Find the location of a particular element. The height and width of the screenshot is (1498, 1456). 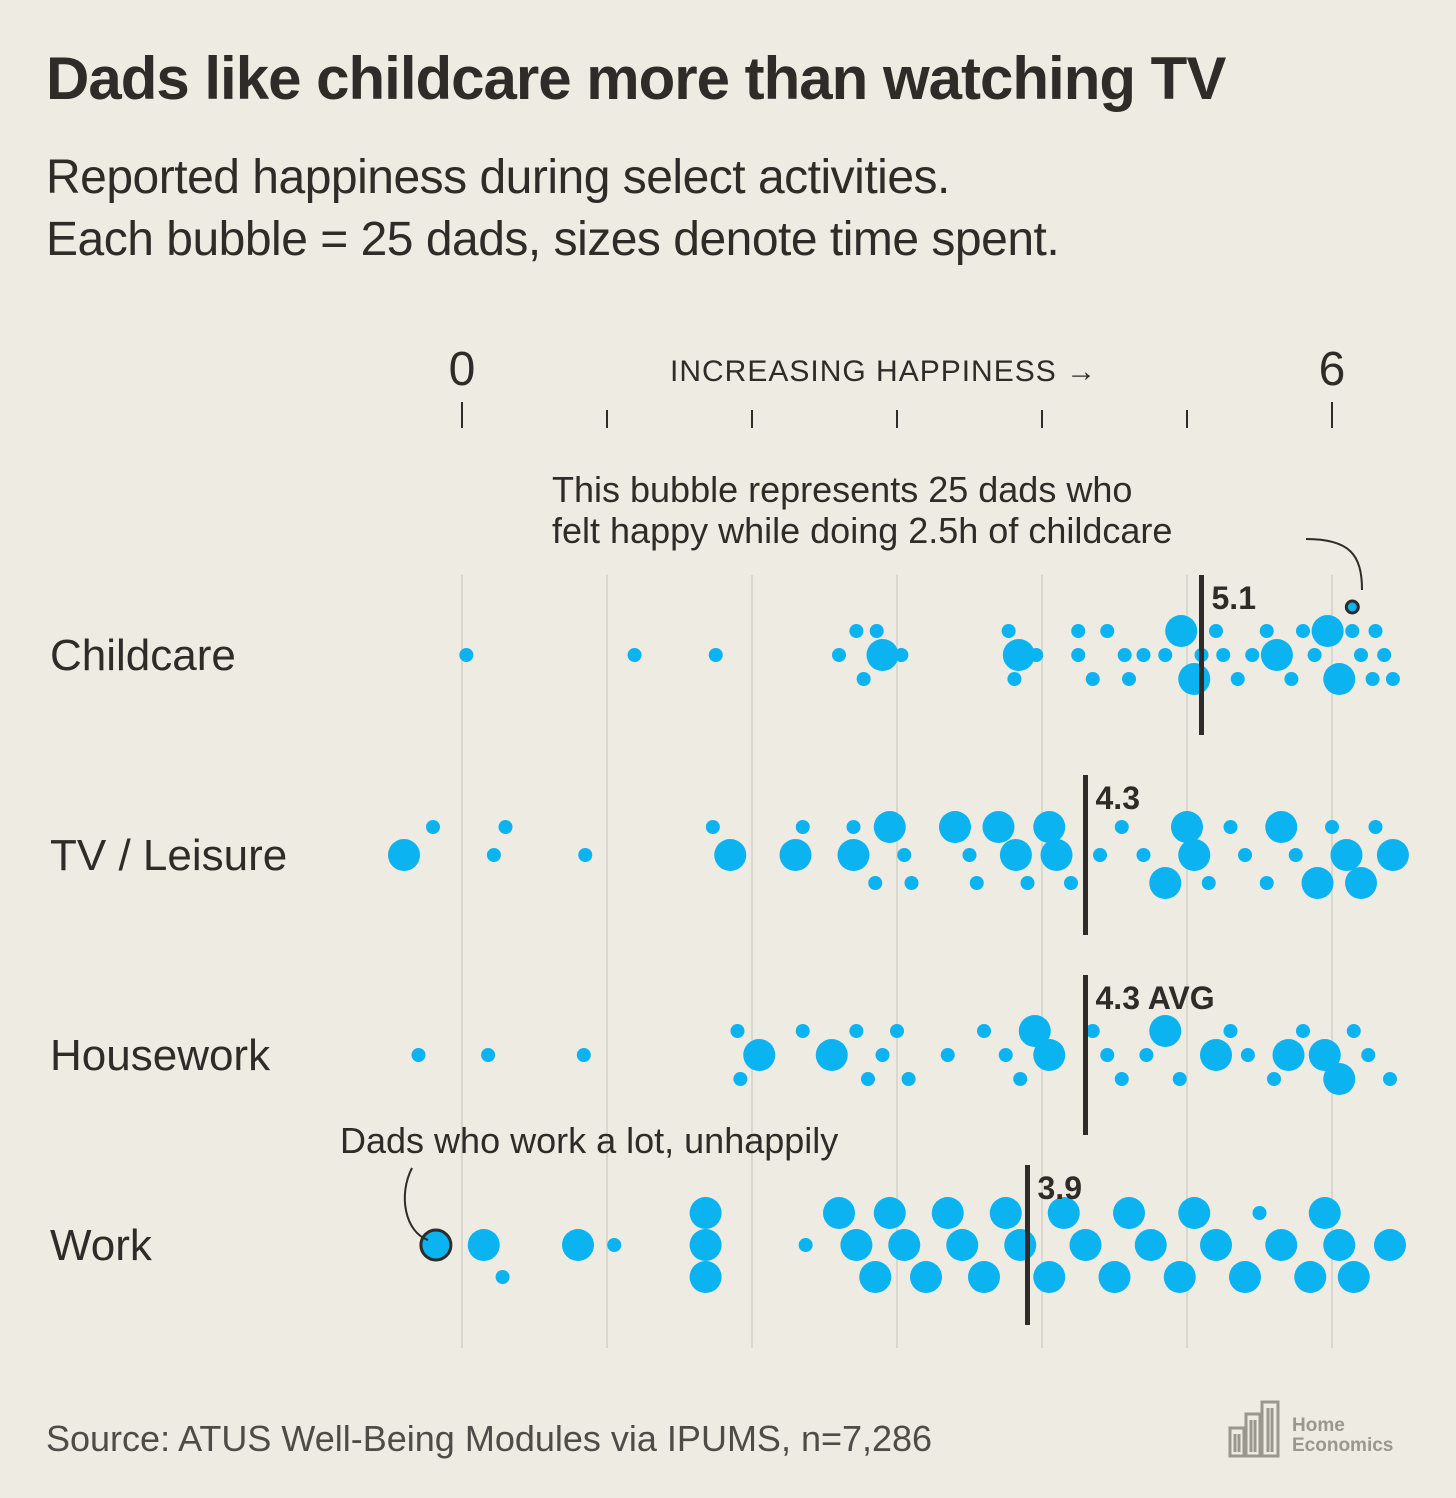

row-childcare: Childcare 5.1 is located at coordinates (725, 655).